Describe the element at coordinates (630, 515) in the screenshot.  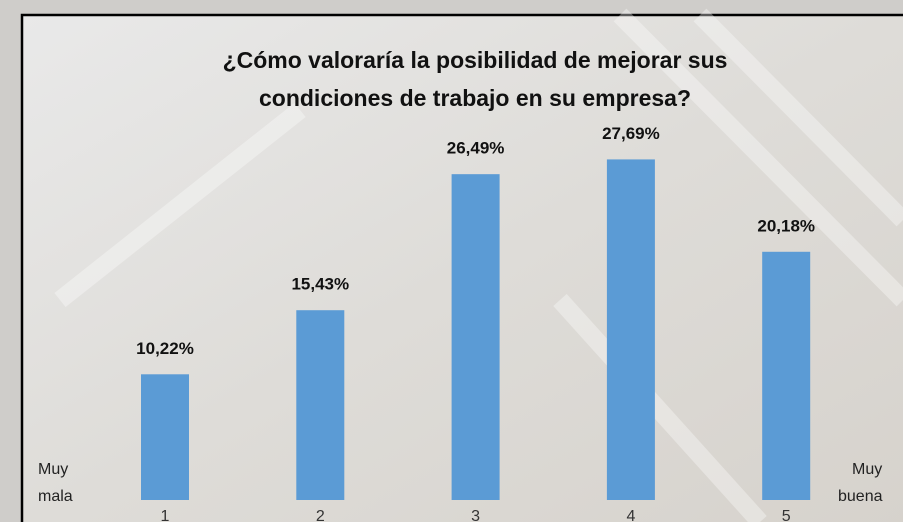
I see `x-tick-label: 4` at that location.